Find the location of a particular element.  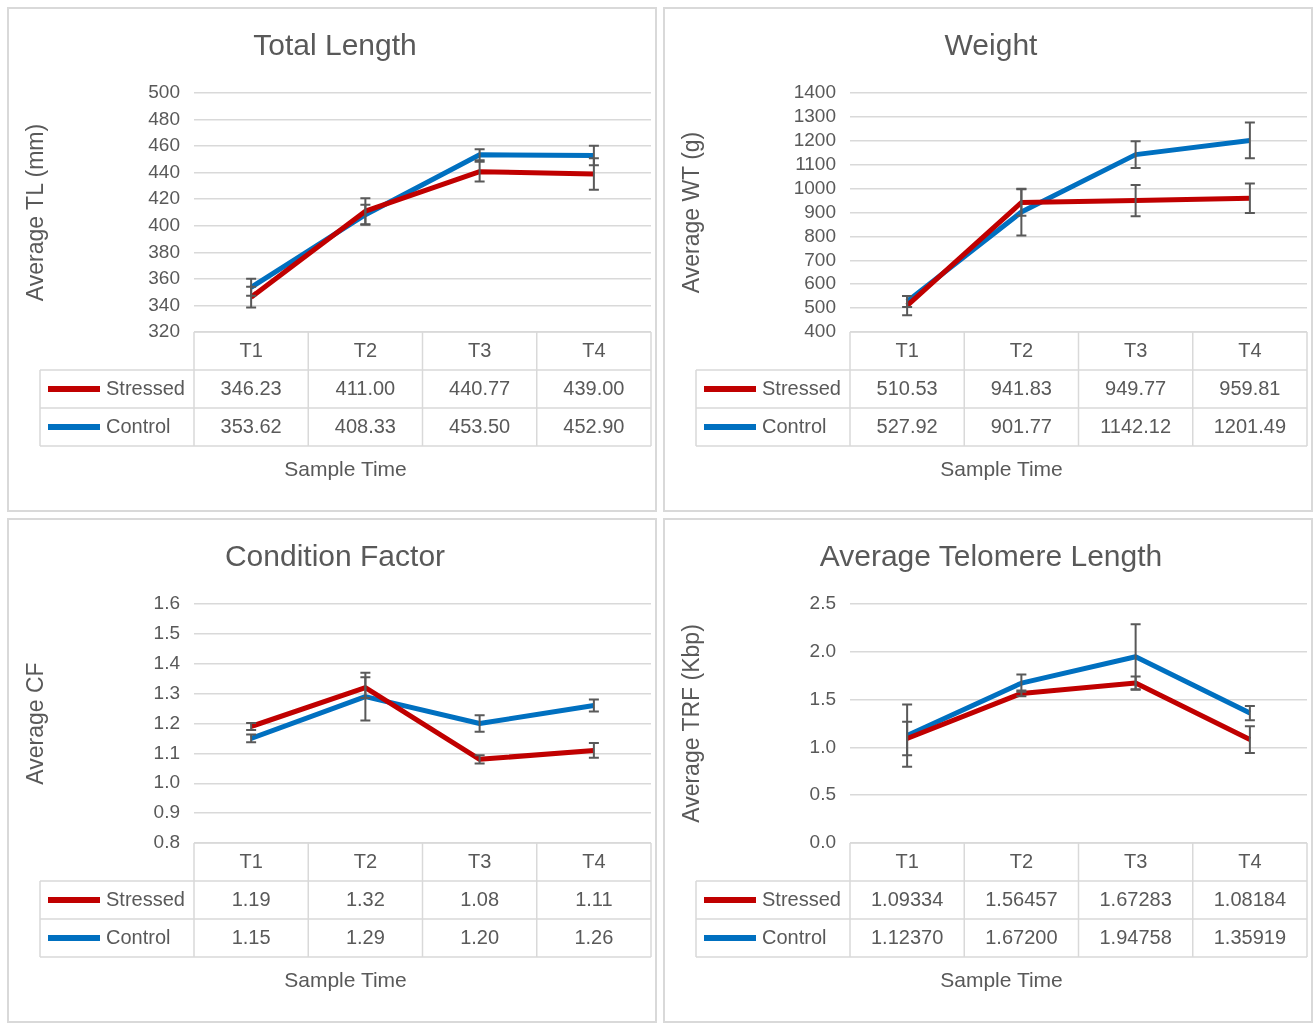

y-tick-label: 480 is located at coordinates (164, 118).